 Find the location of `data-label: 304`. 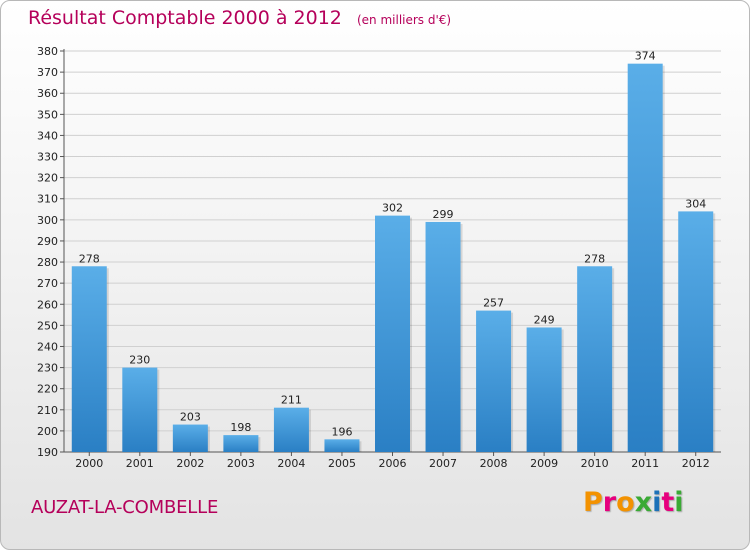

data-label: 304 is located at coordinates (695, 203).